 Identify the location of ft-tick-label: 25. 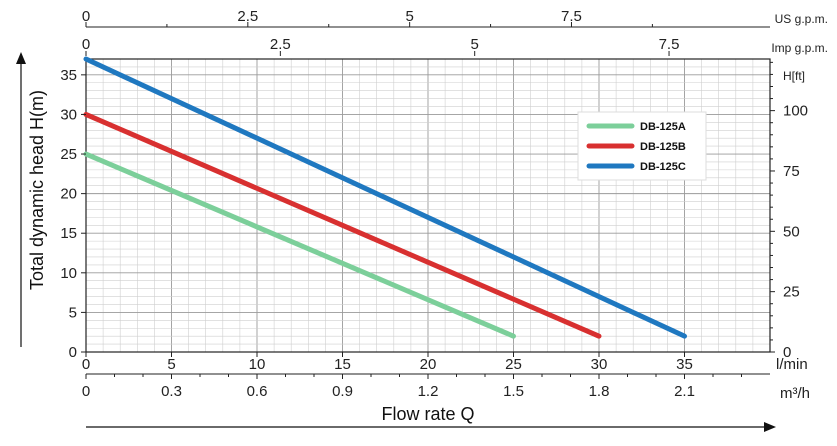
(791, 292).